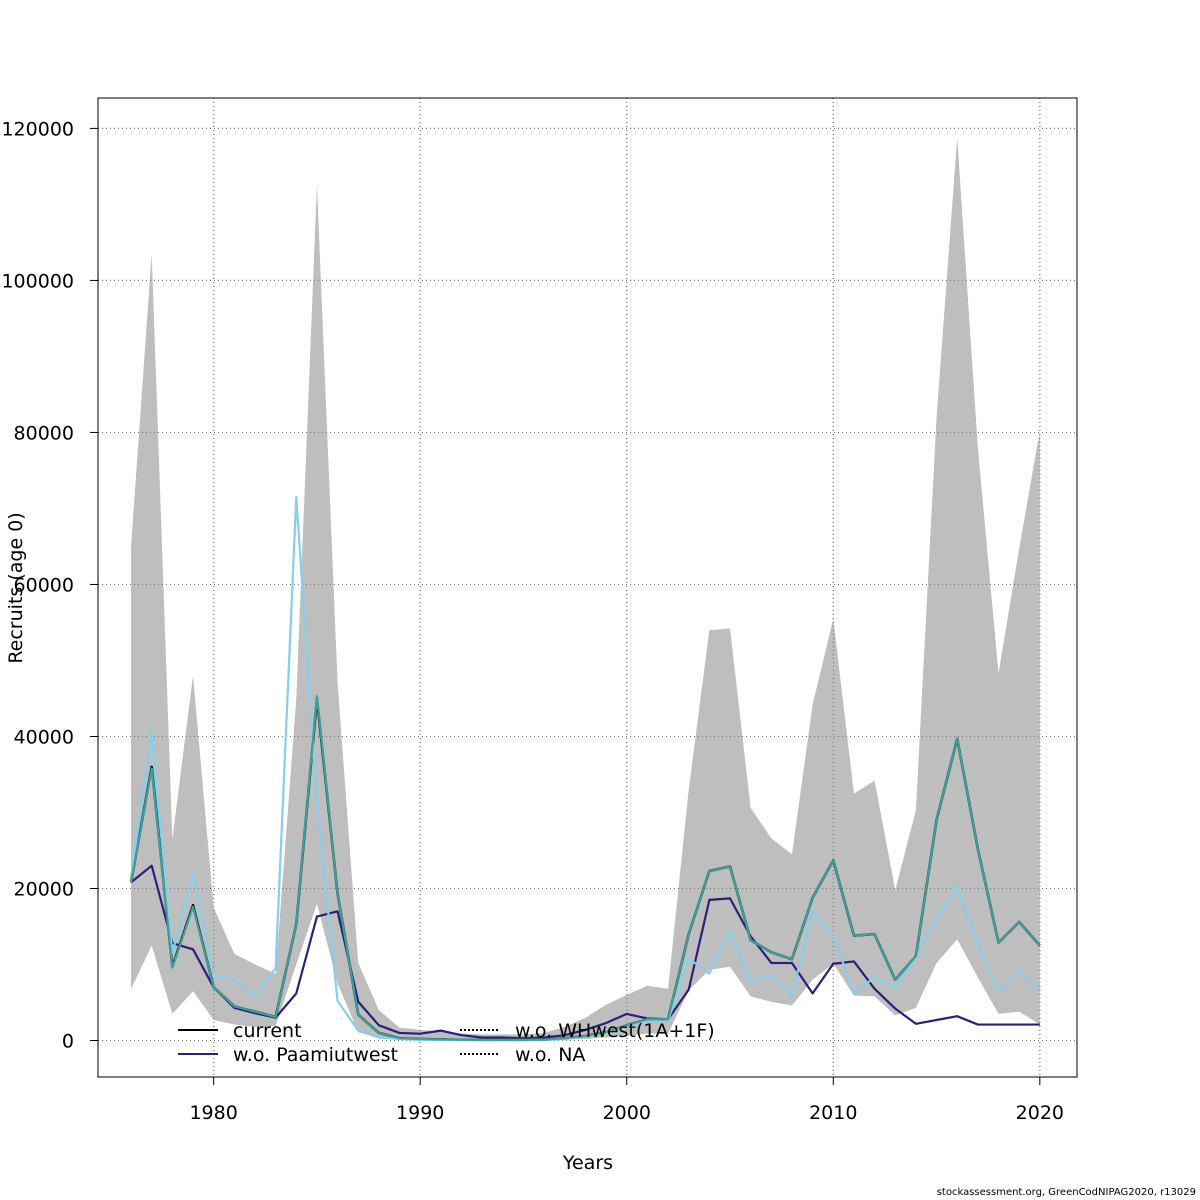  What do you see at coordinates (615, 1031) in the screenshot?
I see `legend-label: w.o. WHwest(1A+1F)` at bounding box center [615, 1031].